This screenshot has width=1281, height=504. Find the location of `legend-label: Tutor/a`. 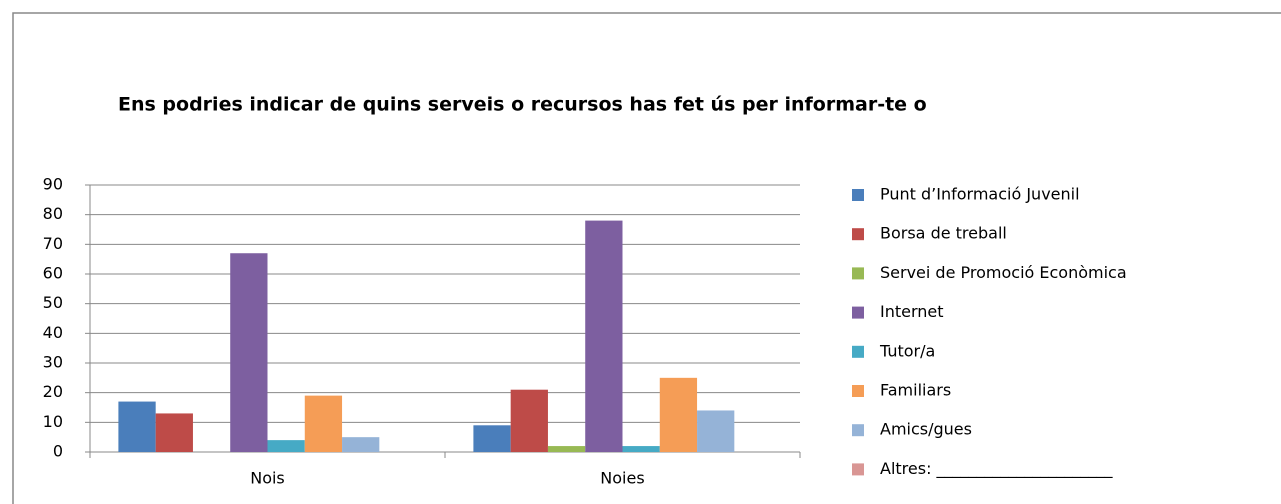

legend-label: Tutor/a is located at coordinates (907, 350).